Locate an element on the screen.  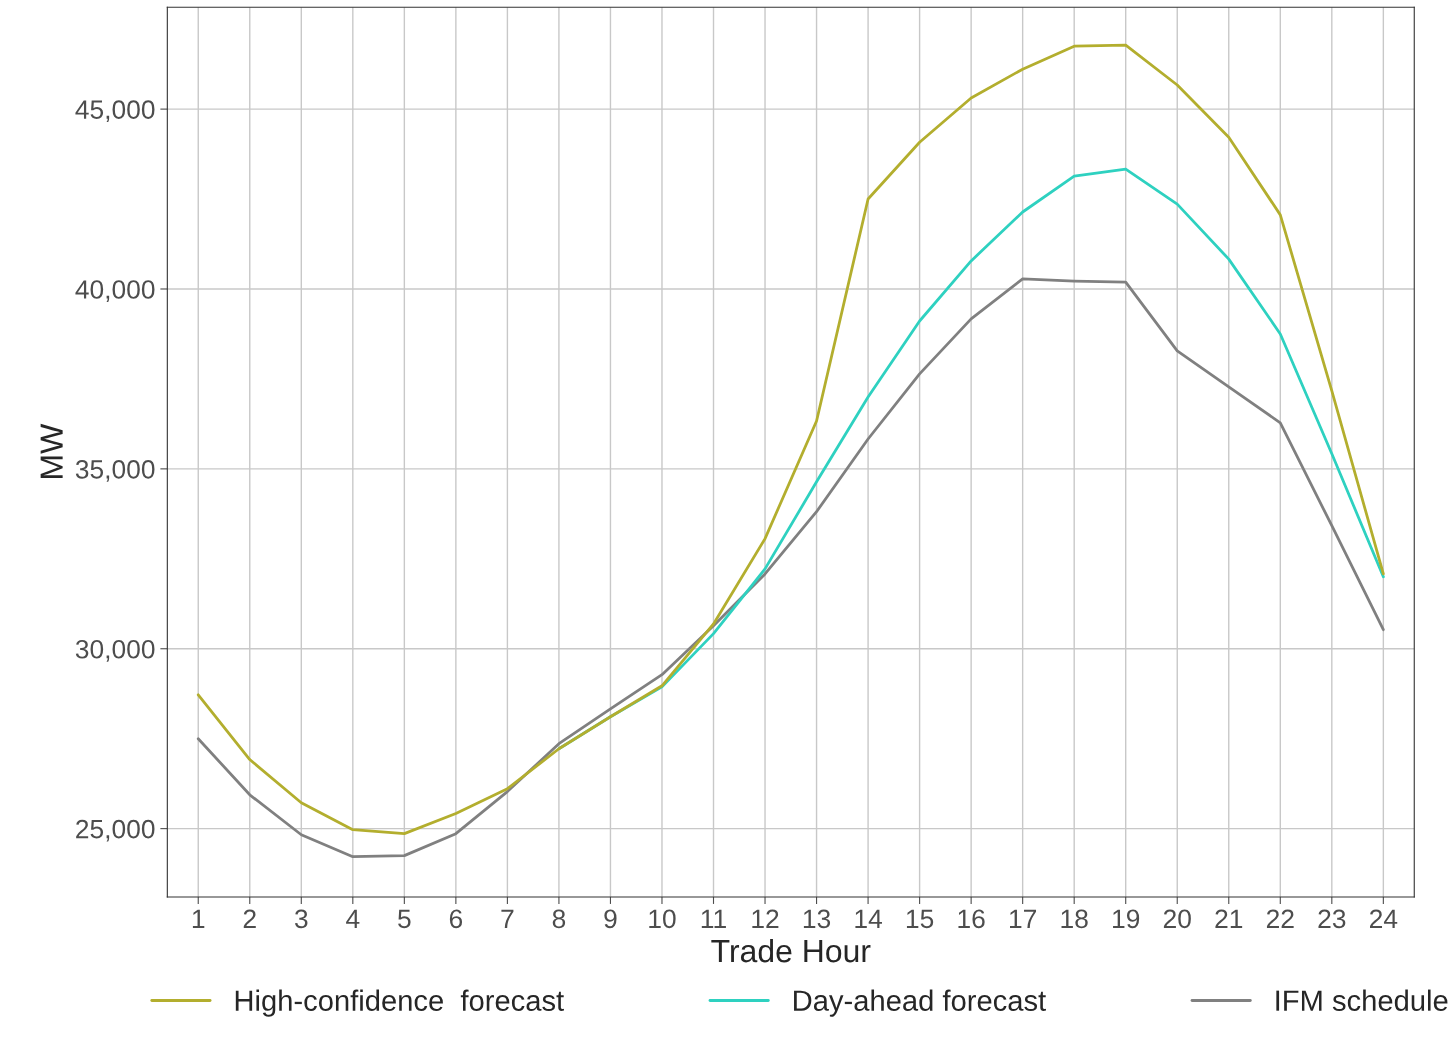
x-tick-label: 13 is located at coordinates (817, 919).